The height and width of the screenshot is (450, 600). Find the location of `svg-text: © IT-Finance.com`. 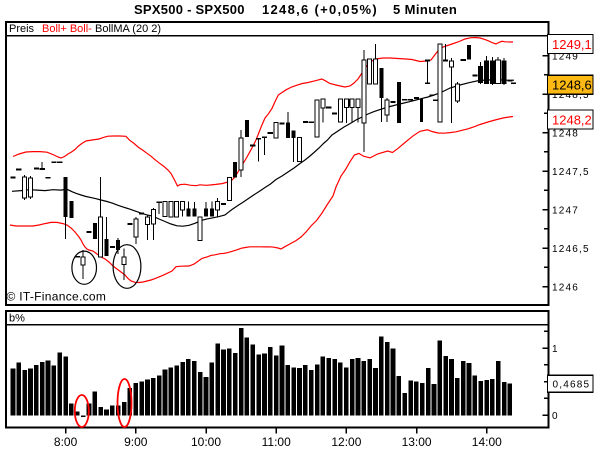

svg-text: © IT-Finance.com is located at coordinates (57, 297).